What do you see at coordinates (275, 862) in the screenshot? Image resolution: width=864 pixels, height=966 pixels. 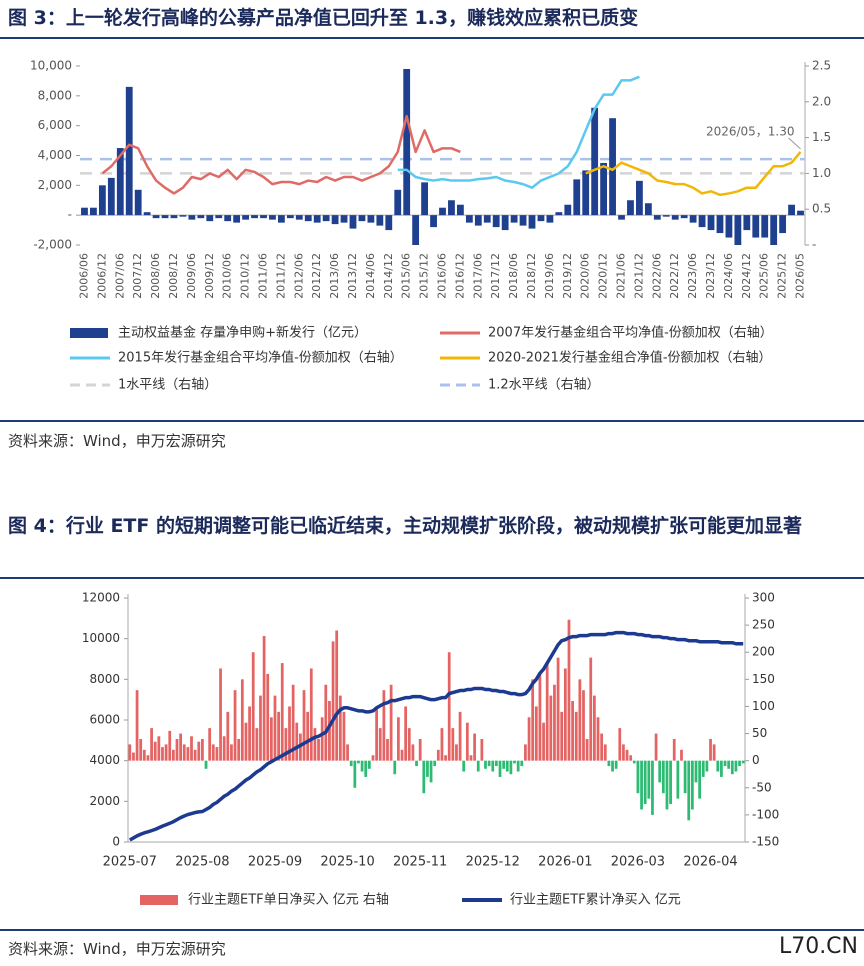 I see `x-tick-label: 2025-09` at bounding box center [275, 862].